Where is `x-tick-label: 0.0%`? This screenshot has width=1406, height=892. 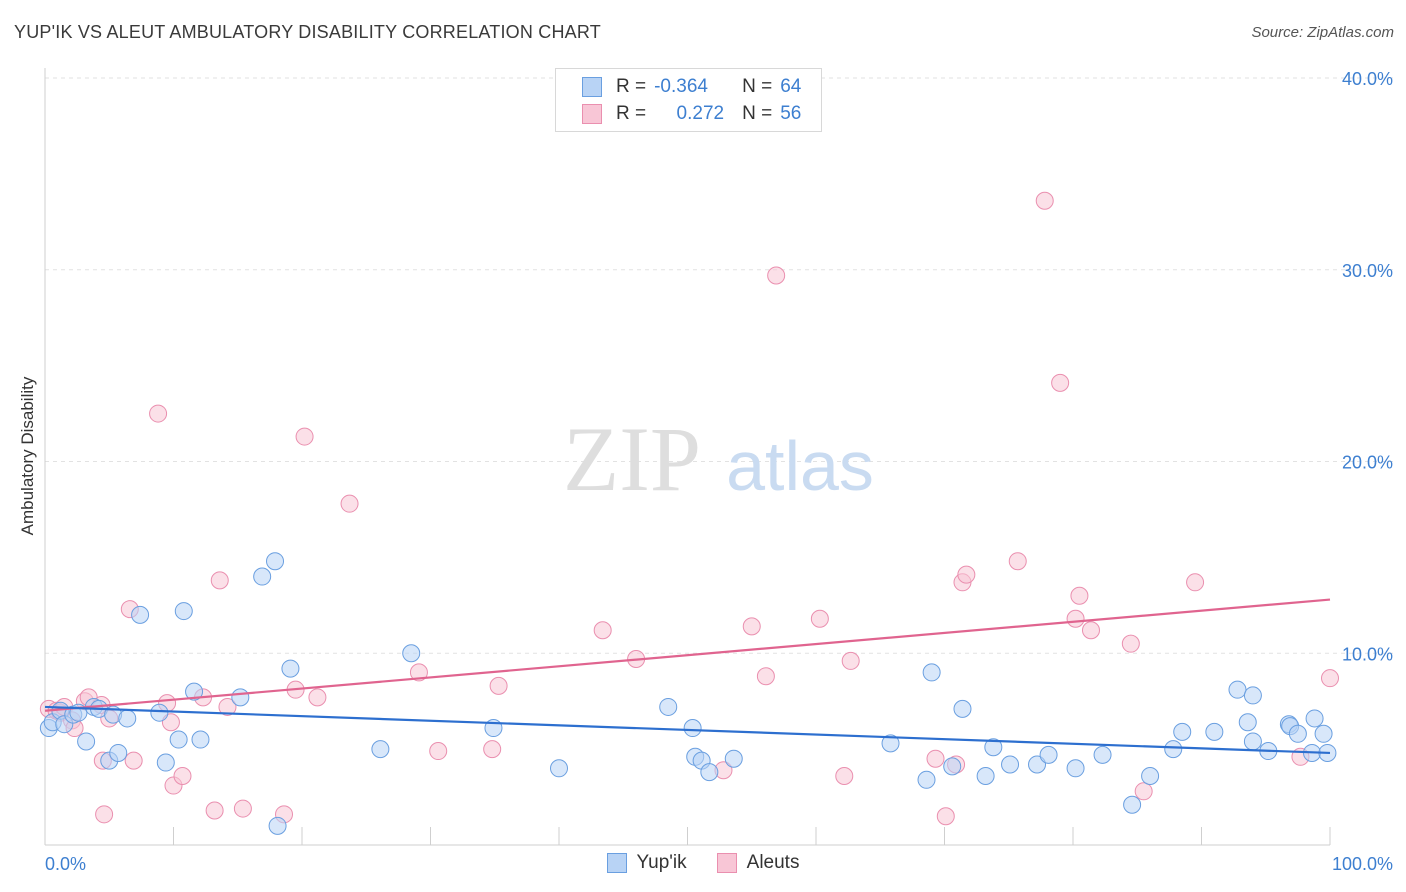 x-tick-label: 0.0% is located at coordinates (65, 864).